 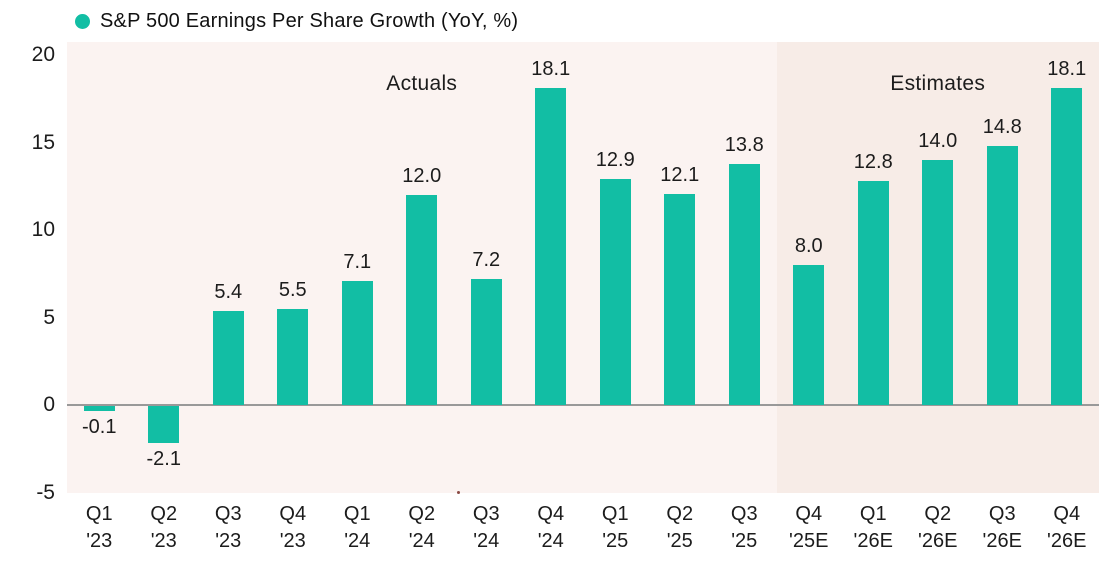 I want to click on stray-dot-mark, so click(x=458, y=492).